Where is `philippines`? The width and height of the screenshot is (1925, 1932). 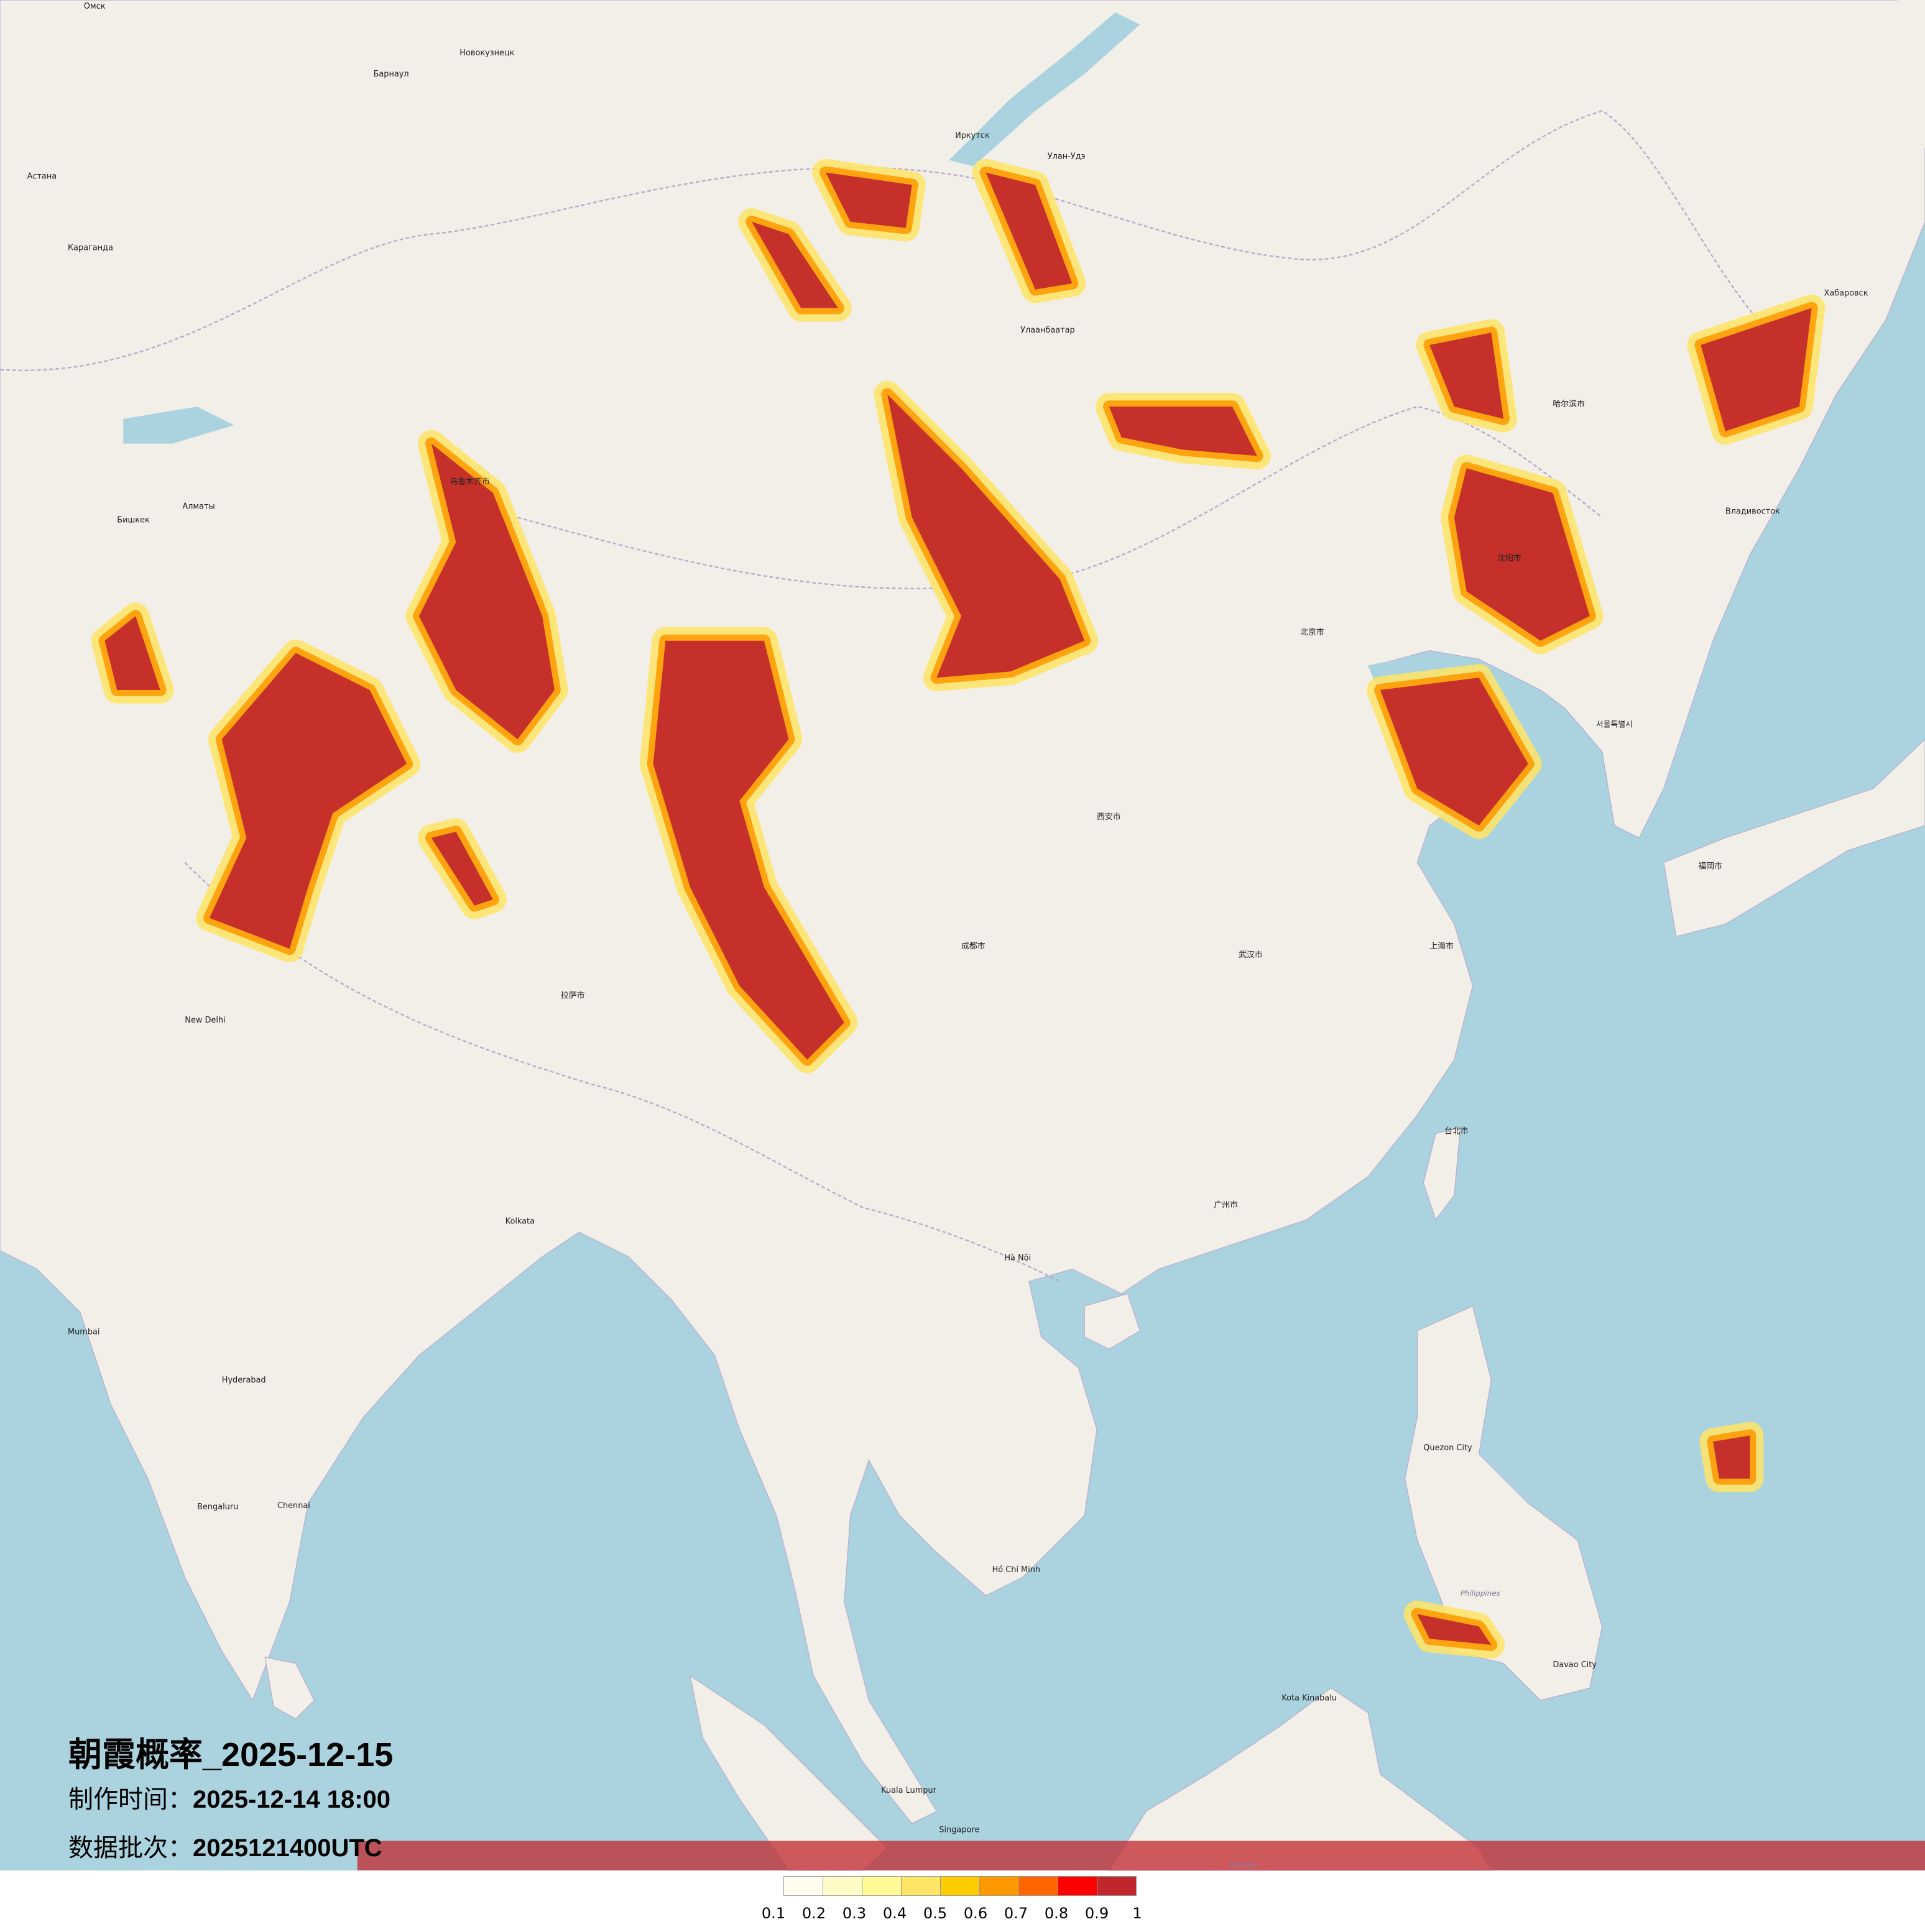
philippines is located at coordinates (1503, 1503).